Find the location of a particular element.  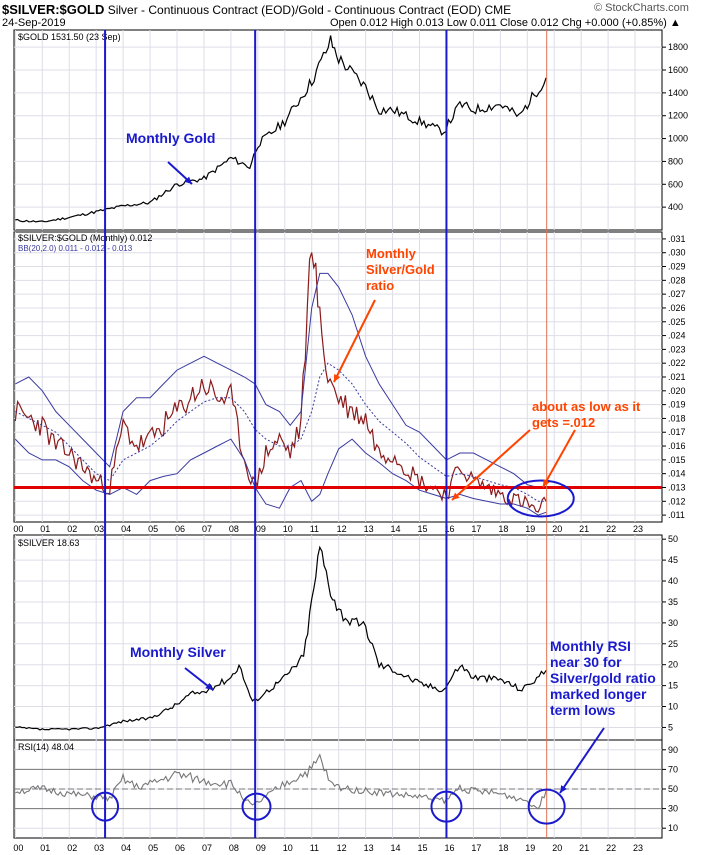

x-tick-label-ratio: 13 is located at coordinates (369, 529).